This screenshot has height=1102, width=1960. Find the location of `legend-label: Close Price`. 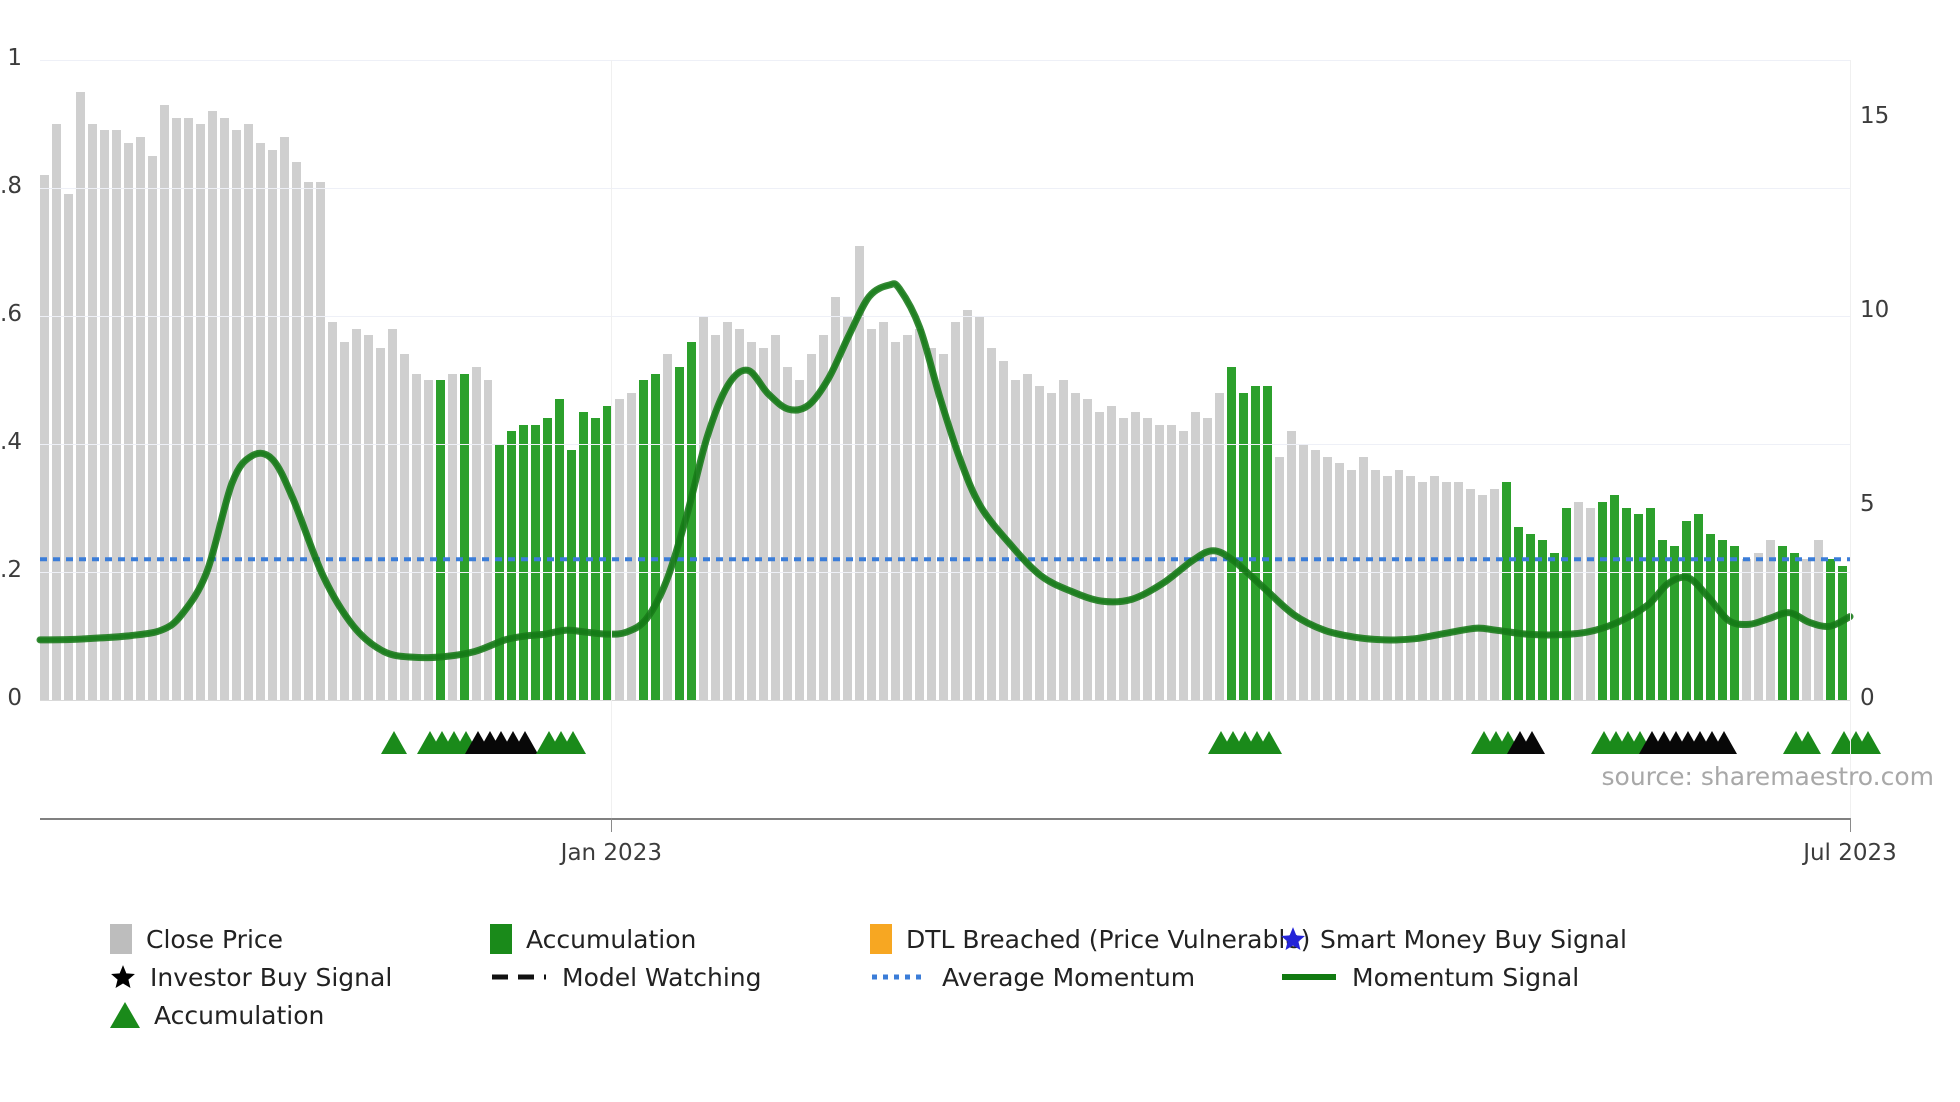

legend-label: Close Price is located at coordinates (215, 939).